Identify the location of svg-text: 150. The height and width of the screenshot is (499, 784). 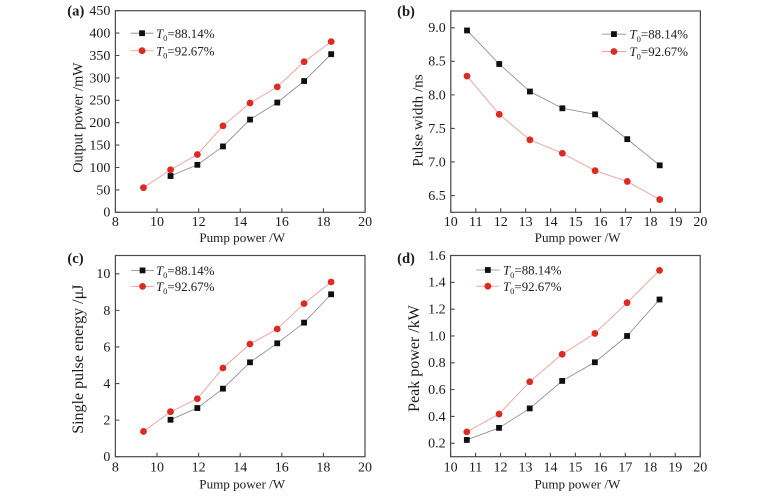
(99, 146).